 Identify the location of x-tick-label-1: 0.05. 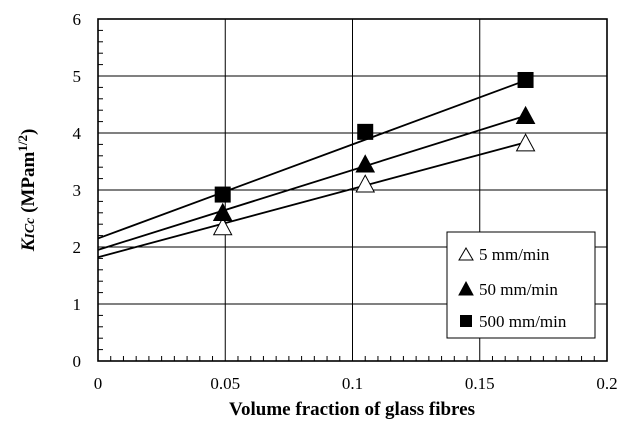
(225, 383).